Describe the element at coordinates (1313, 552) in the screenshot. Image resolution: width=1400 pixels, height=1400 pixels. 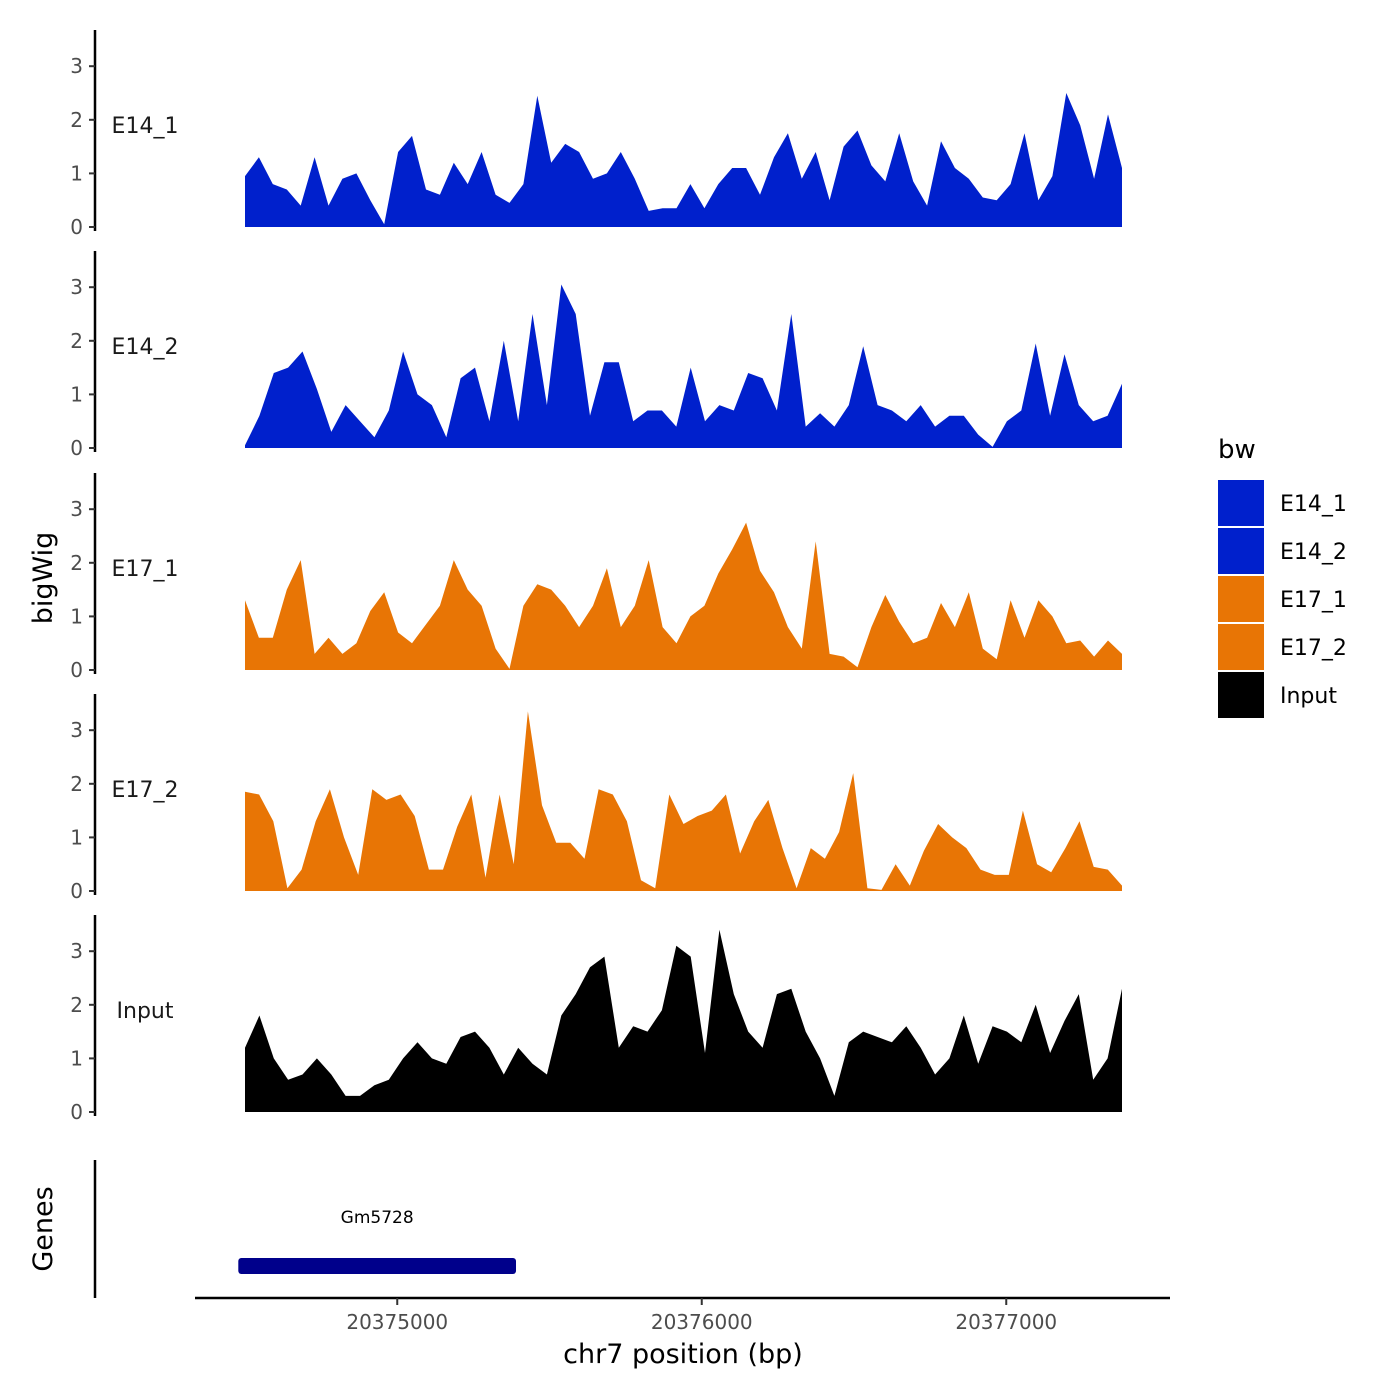
I see `legend-label: E14_2` at that location.